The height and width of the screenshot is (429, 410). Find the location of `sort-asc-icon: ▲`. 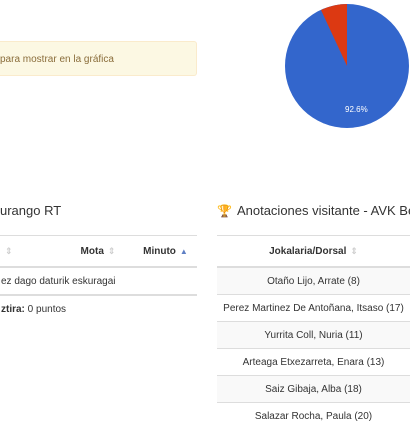

sort-asc-icon: ▲ is located at coordinates (184, 251).